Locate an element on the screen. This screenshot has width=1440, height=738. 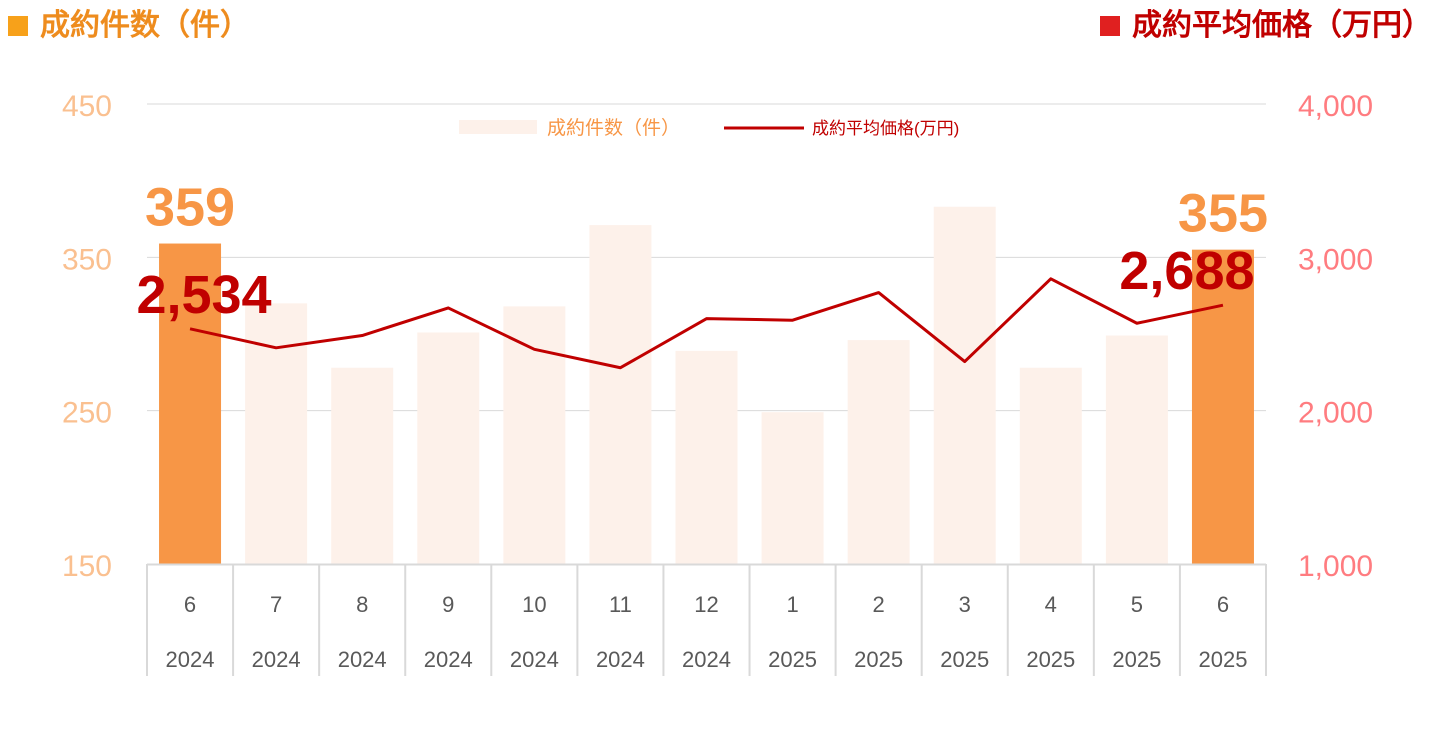
x-tick-label: 5 is located at coordinates (1137, 604).